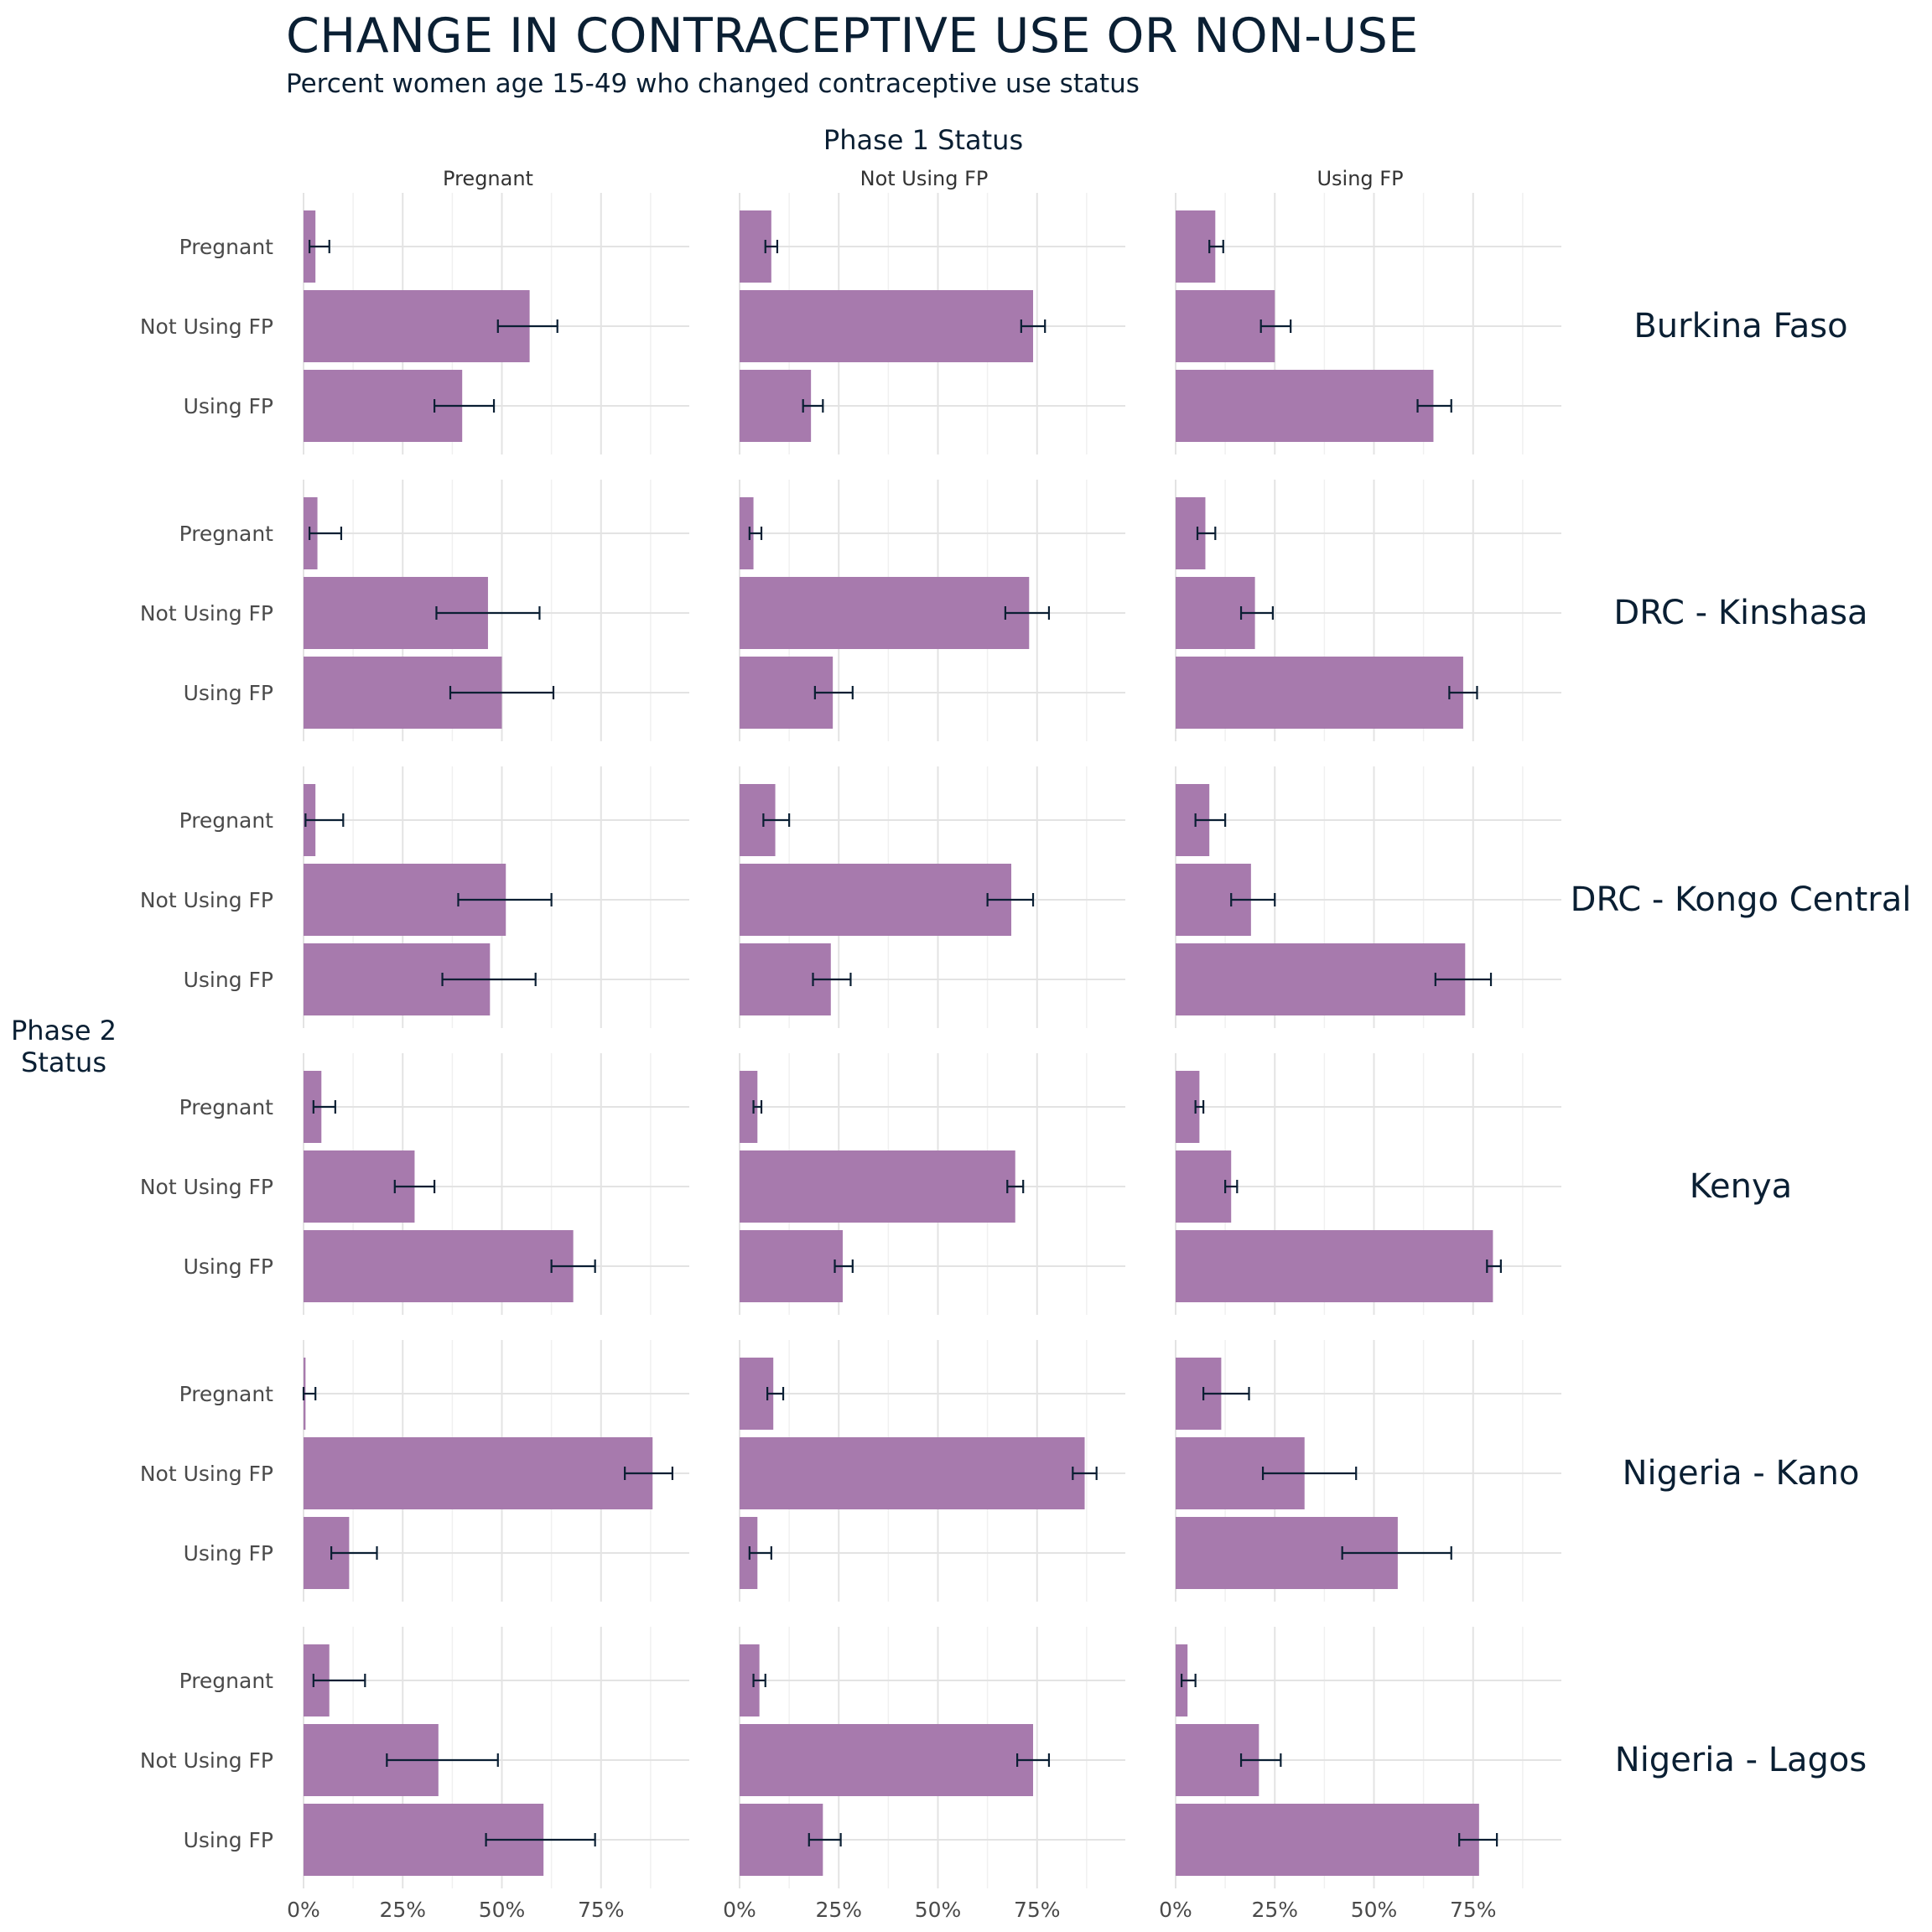  I want to click on row-strip-label: Nigeria - Kano, so click(1741, 1473).